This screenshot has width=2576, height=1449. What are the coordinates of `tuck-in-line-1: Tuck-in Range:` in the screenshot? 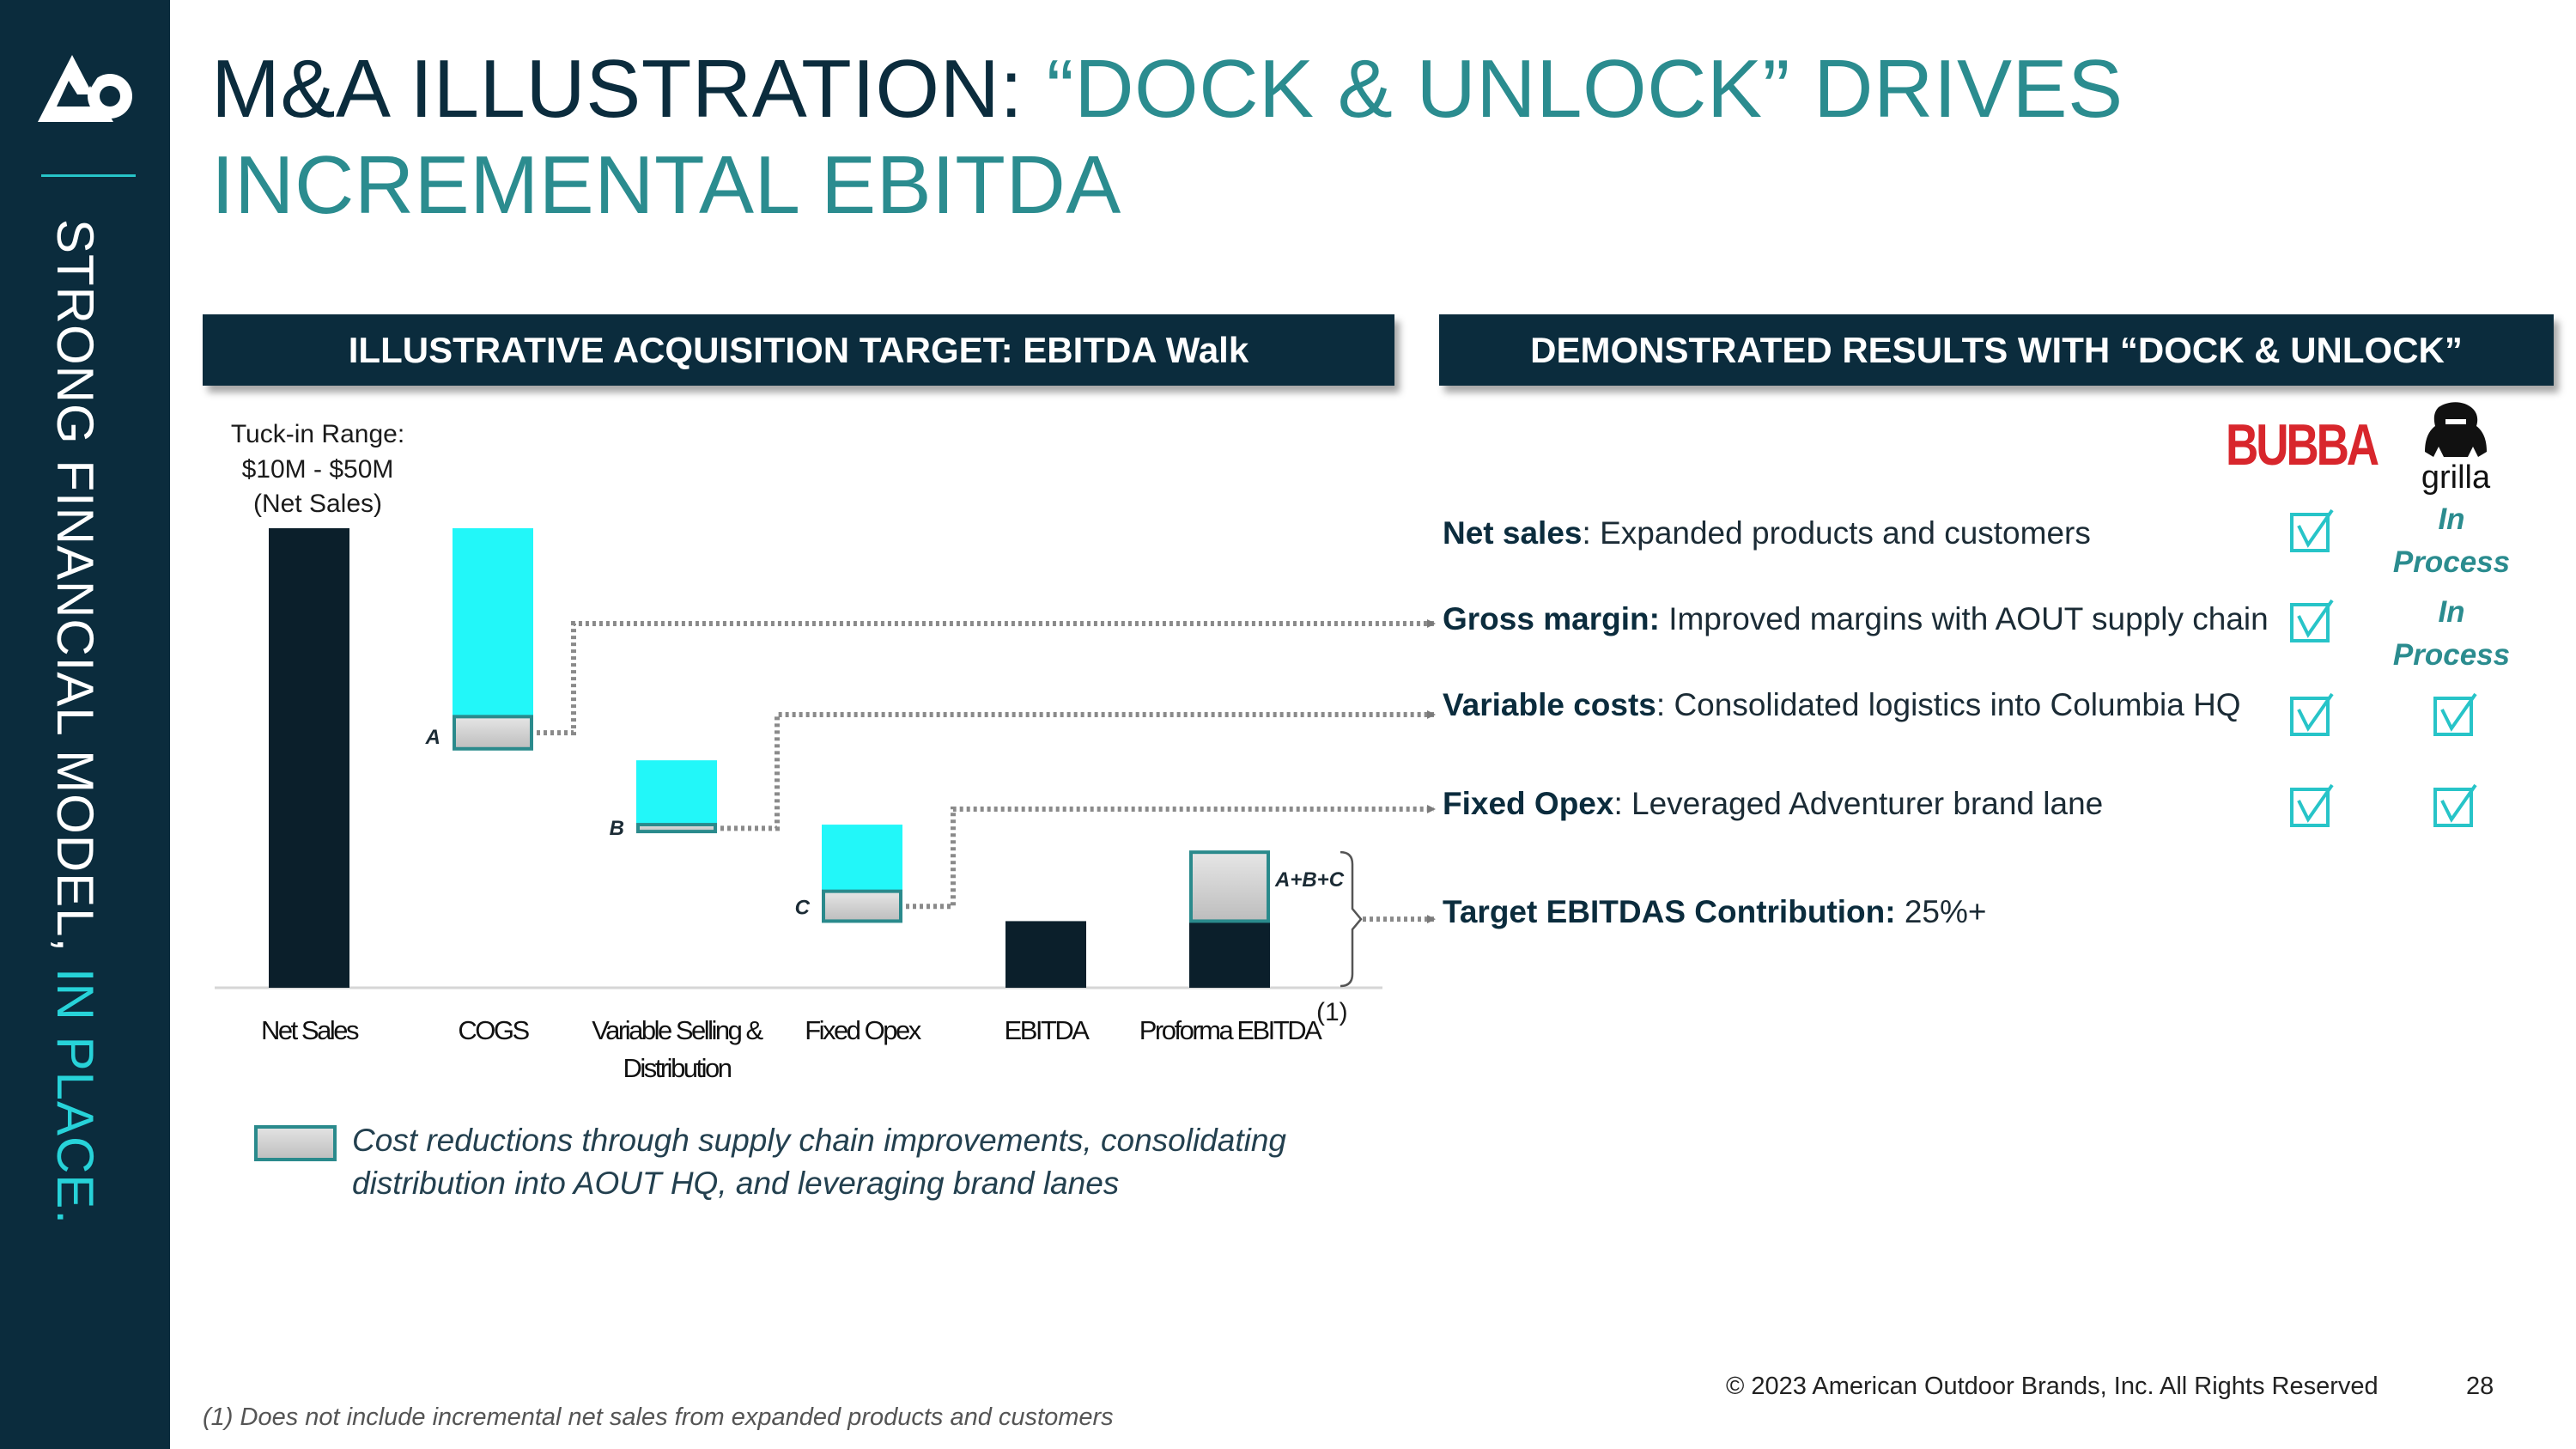 It's located at (317, 434).